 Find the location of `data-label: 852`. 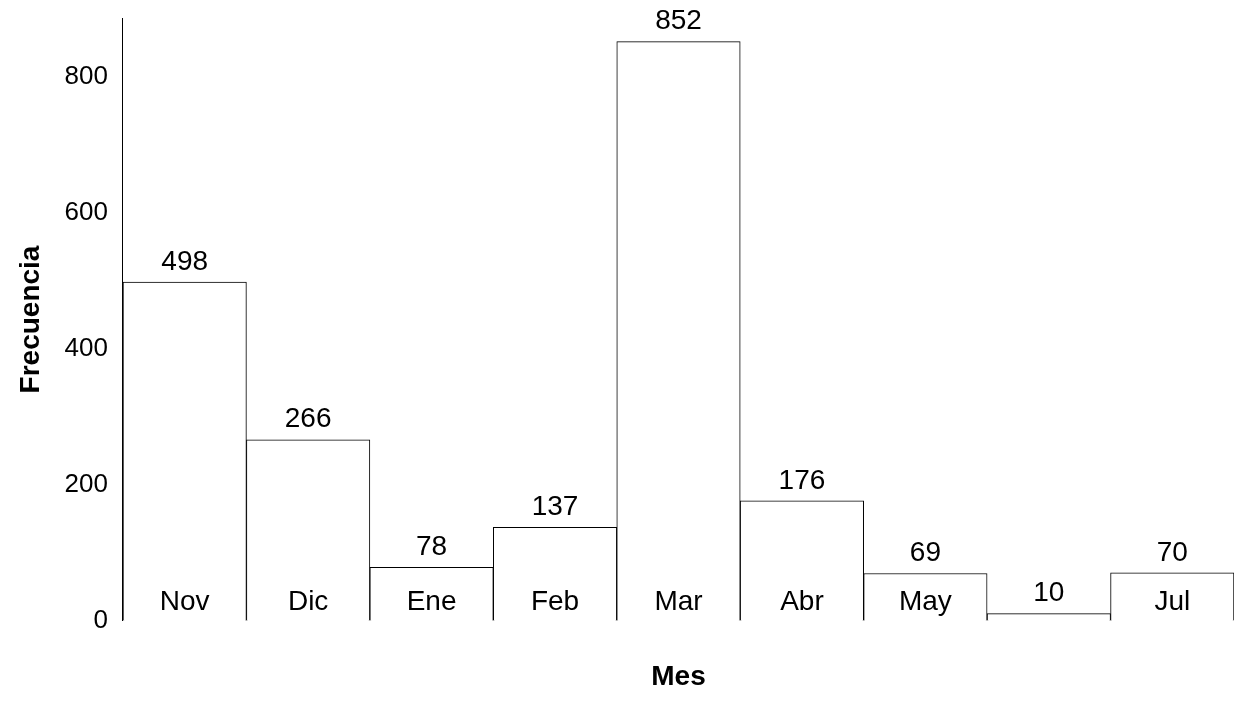

data-label: 852 is located at coordinates (678, 20).